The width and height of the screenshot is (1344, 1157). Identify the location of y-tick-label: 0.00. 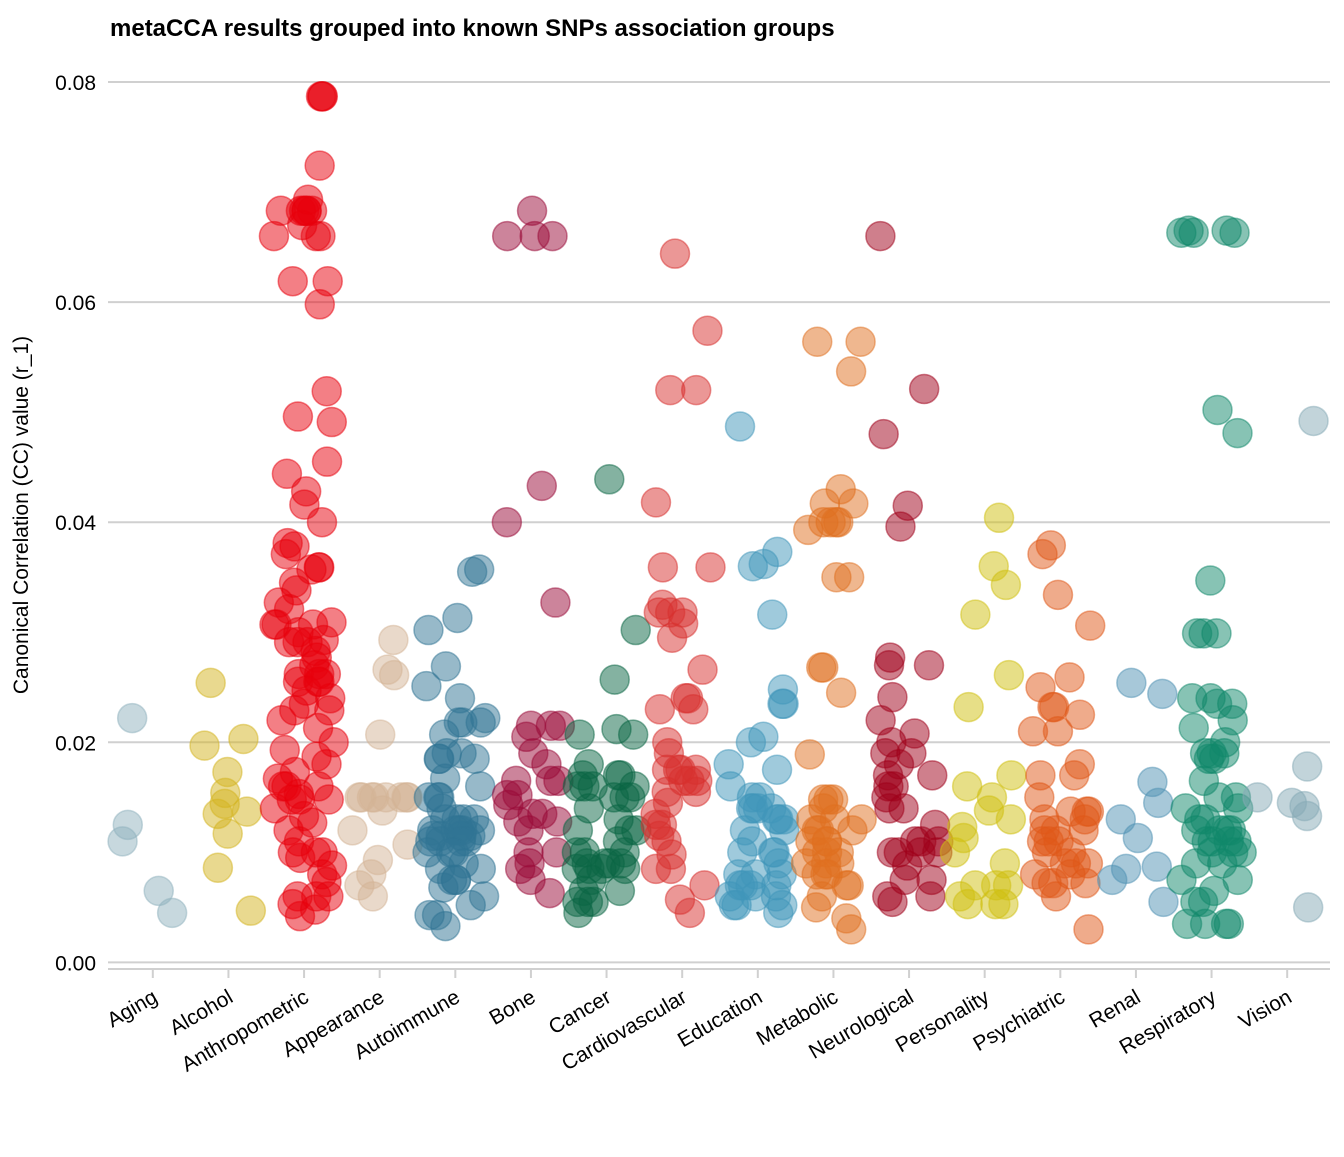
(75, 963).